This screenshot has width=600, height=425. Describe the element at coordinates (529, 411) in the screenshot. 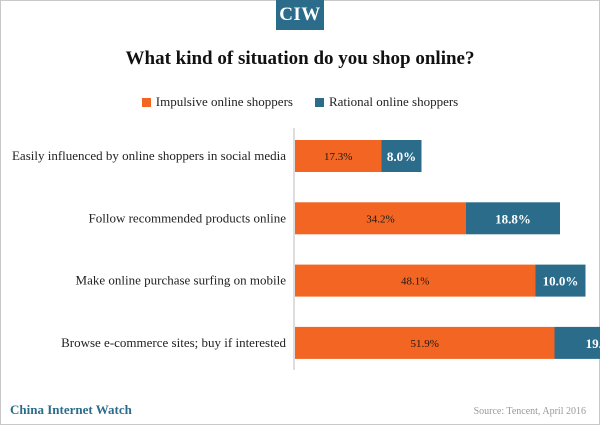

I see `footer-source: Source: Tencent, April 2016` at that location.